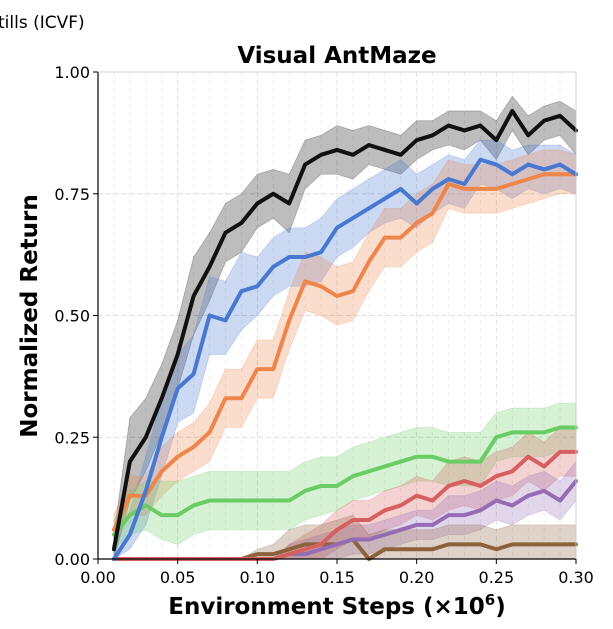 This screenshot has height=629, width=613. What do you see at coordinates (500, 607) in the screenshot?
I see `x-axis-label-close: )` at bounding box center [500, 607].